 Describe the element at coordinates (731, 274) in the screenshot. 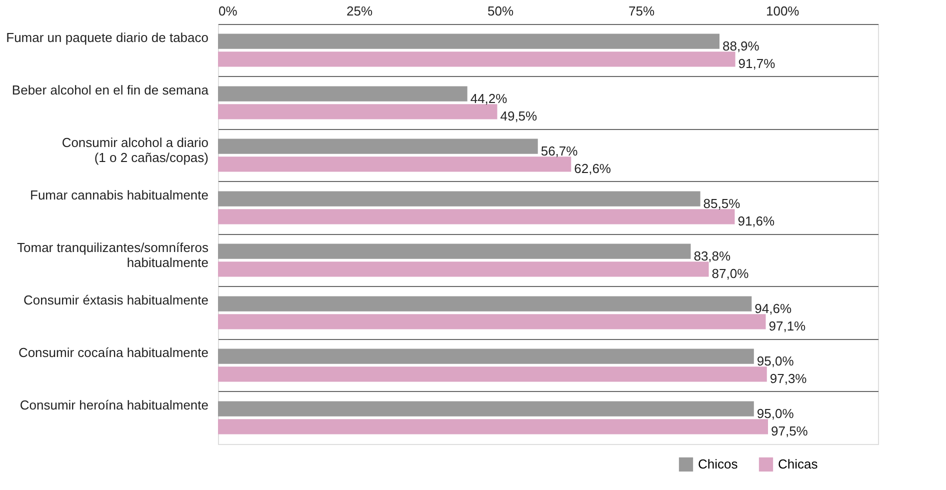

I see `data-label: 87,0%` at that location.